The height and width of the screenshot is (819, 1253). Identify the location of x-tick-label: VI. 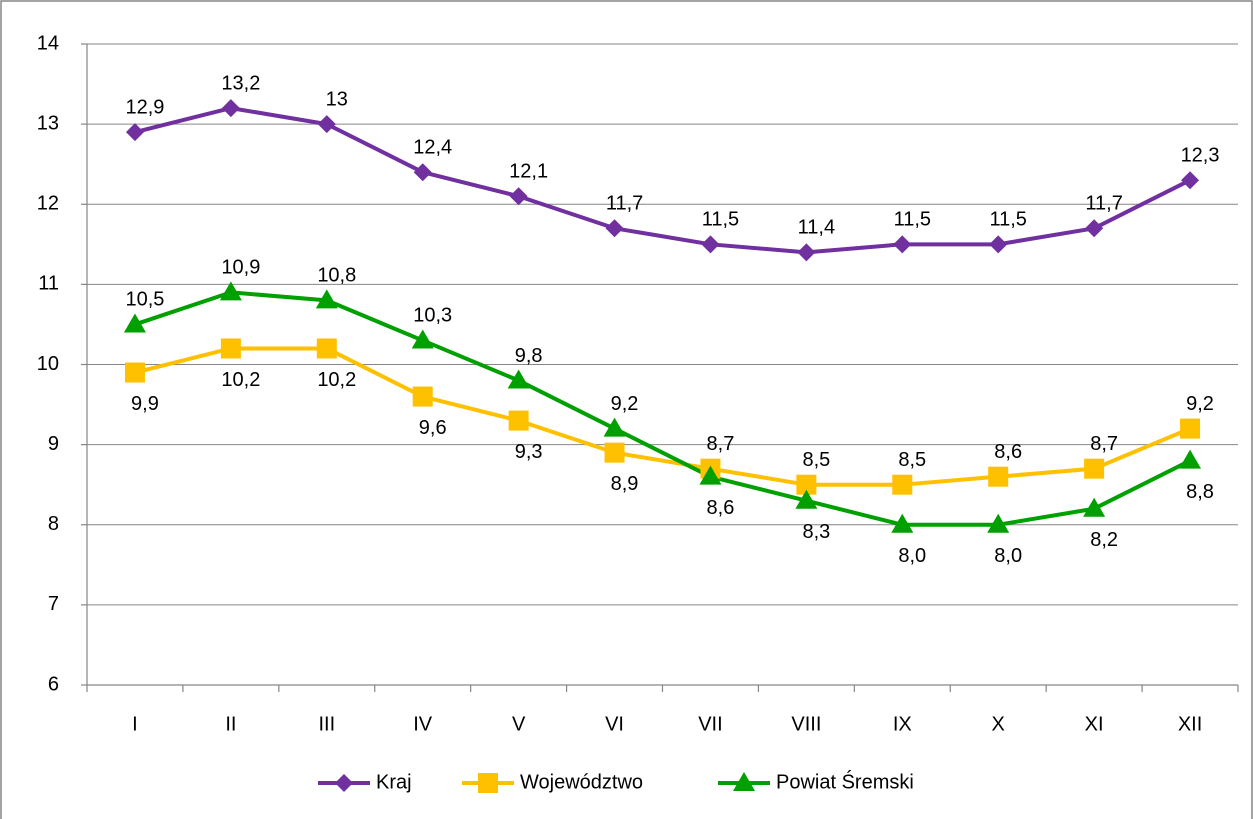
(614, 724).